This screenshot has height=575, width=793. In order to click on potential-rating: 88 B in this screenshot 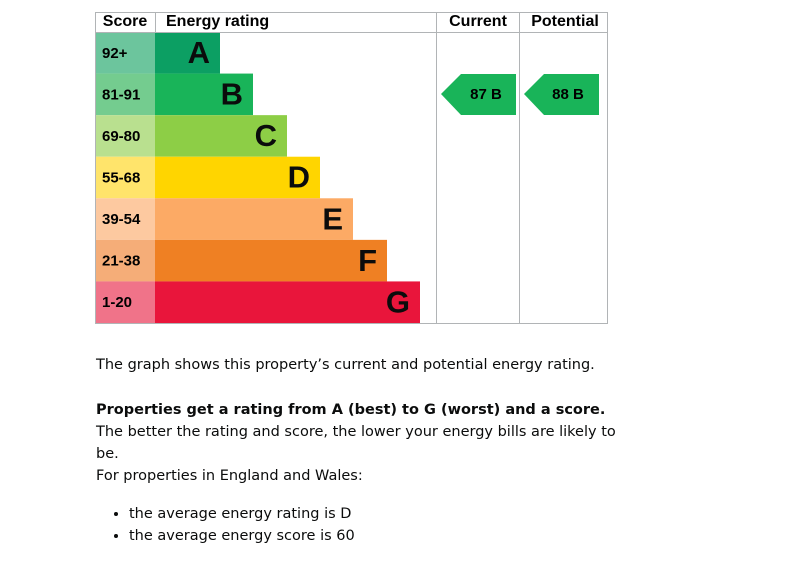, I will do `click(568, 94)`.